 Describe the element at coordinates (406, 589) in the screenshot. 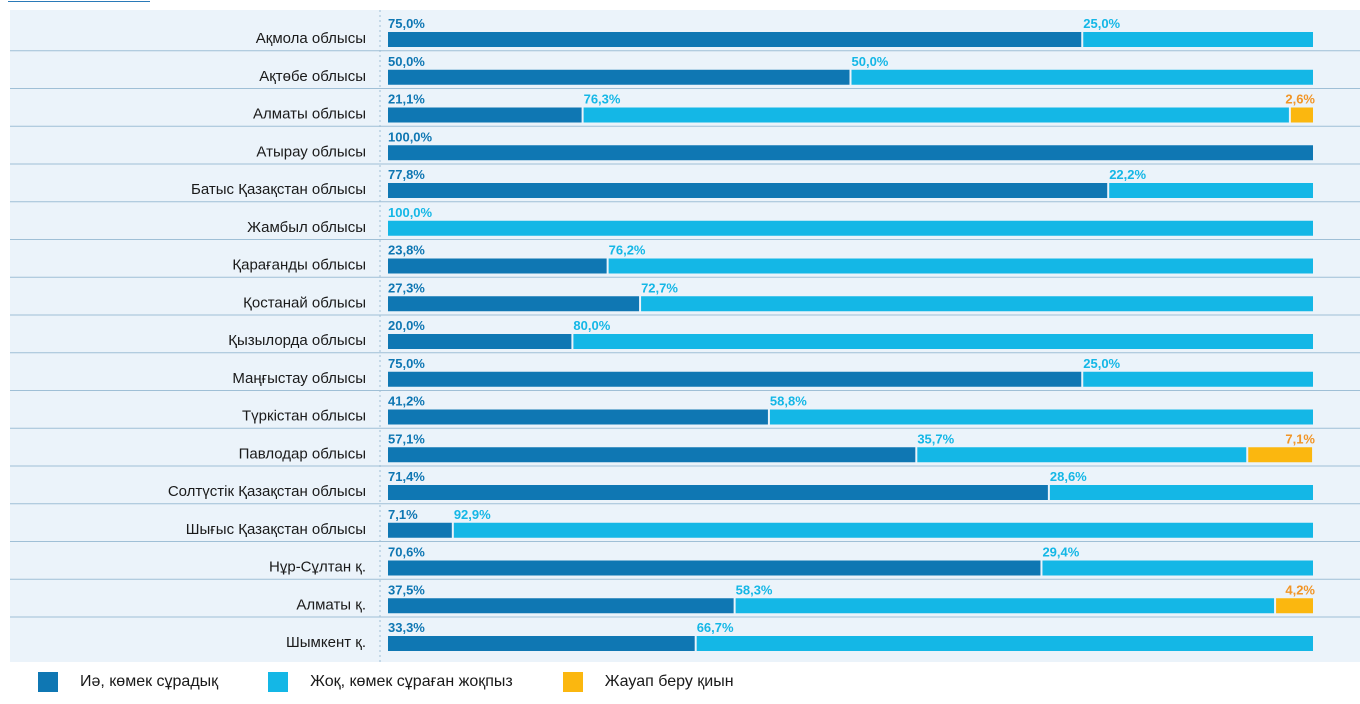

I see `data-label: 37,5%` at that location.